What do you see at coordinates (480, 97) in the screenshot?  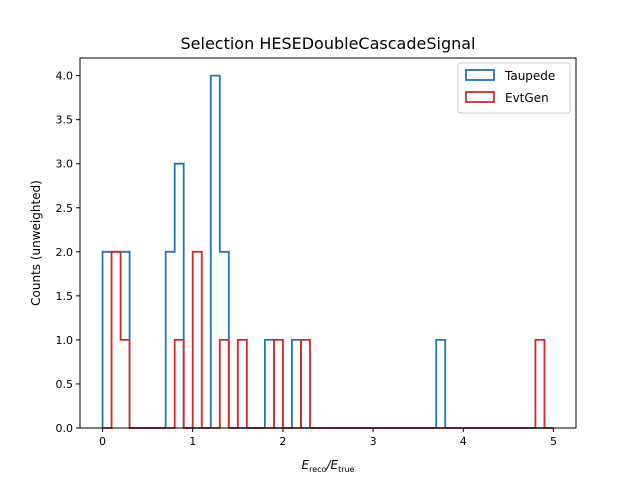 I see `legend-swatch-evtgen` at bounding box center [480, 97].